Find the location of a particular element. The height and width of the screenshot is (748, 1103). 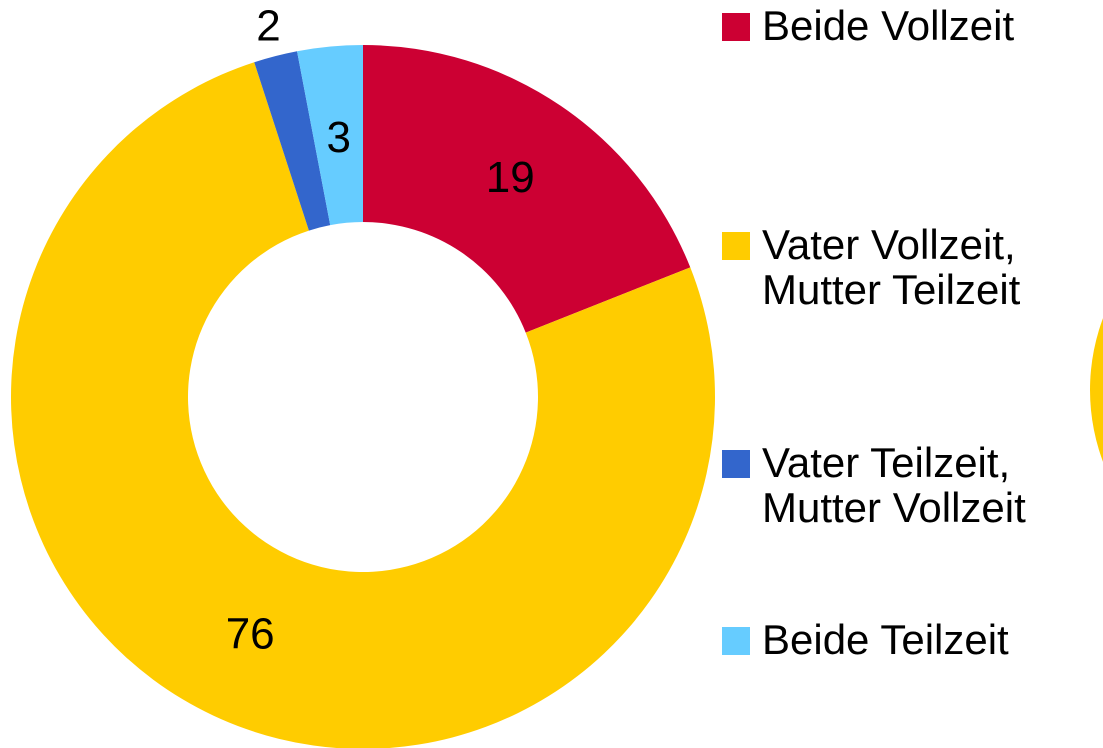

legend-item: Vater Teilzeit, Mutter Vollzeit is located at coordinates (912, 485).